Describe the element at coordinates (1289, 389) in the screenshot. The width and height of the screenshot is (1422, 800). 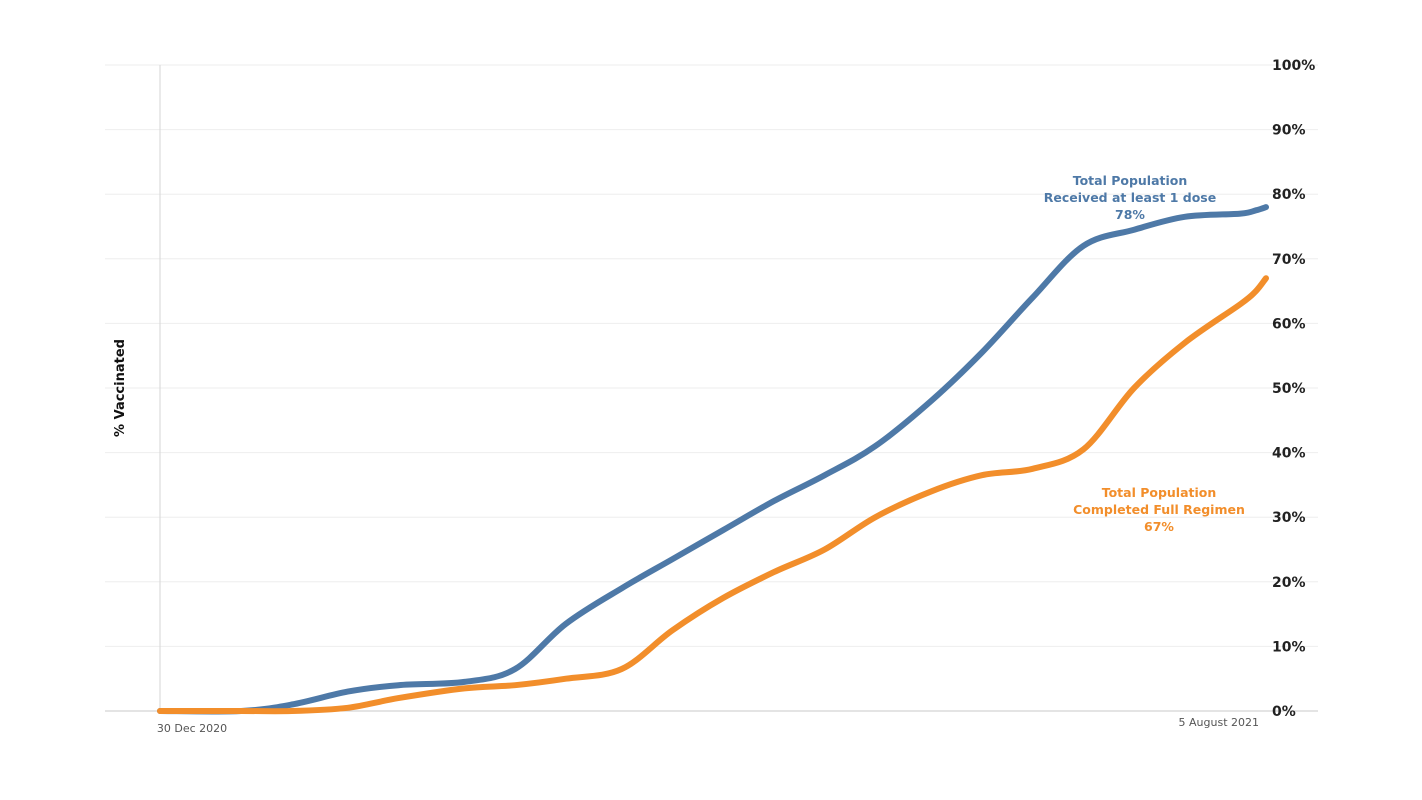
I see `y-tick-label: 50%` at that location.